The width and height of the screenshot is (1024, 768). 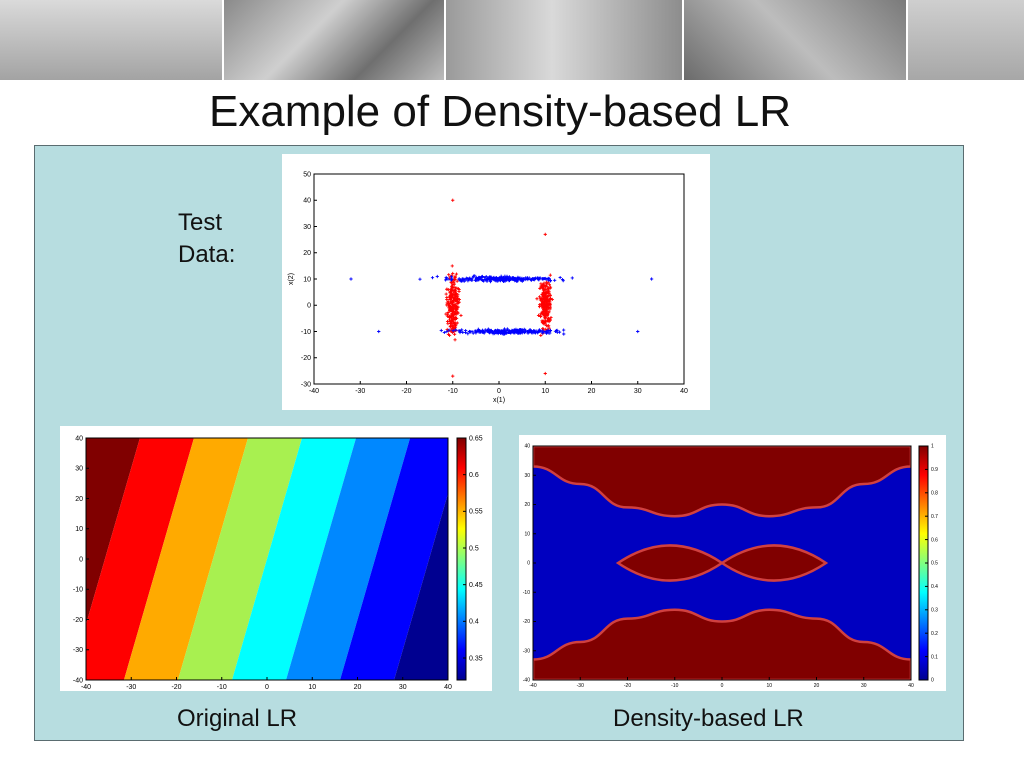 What do you see at coordinates (476, 438) in the screenshot?
I see `colorbar-tick-label: 0.65` at bounding box center [476, 438].